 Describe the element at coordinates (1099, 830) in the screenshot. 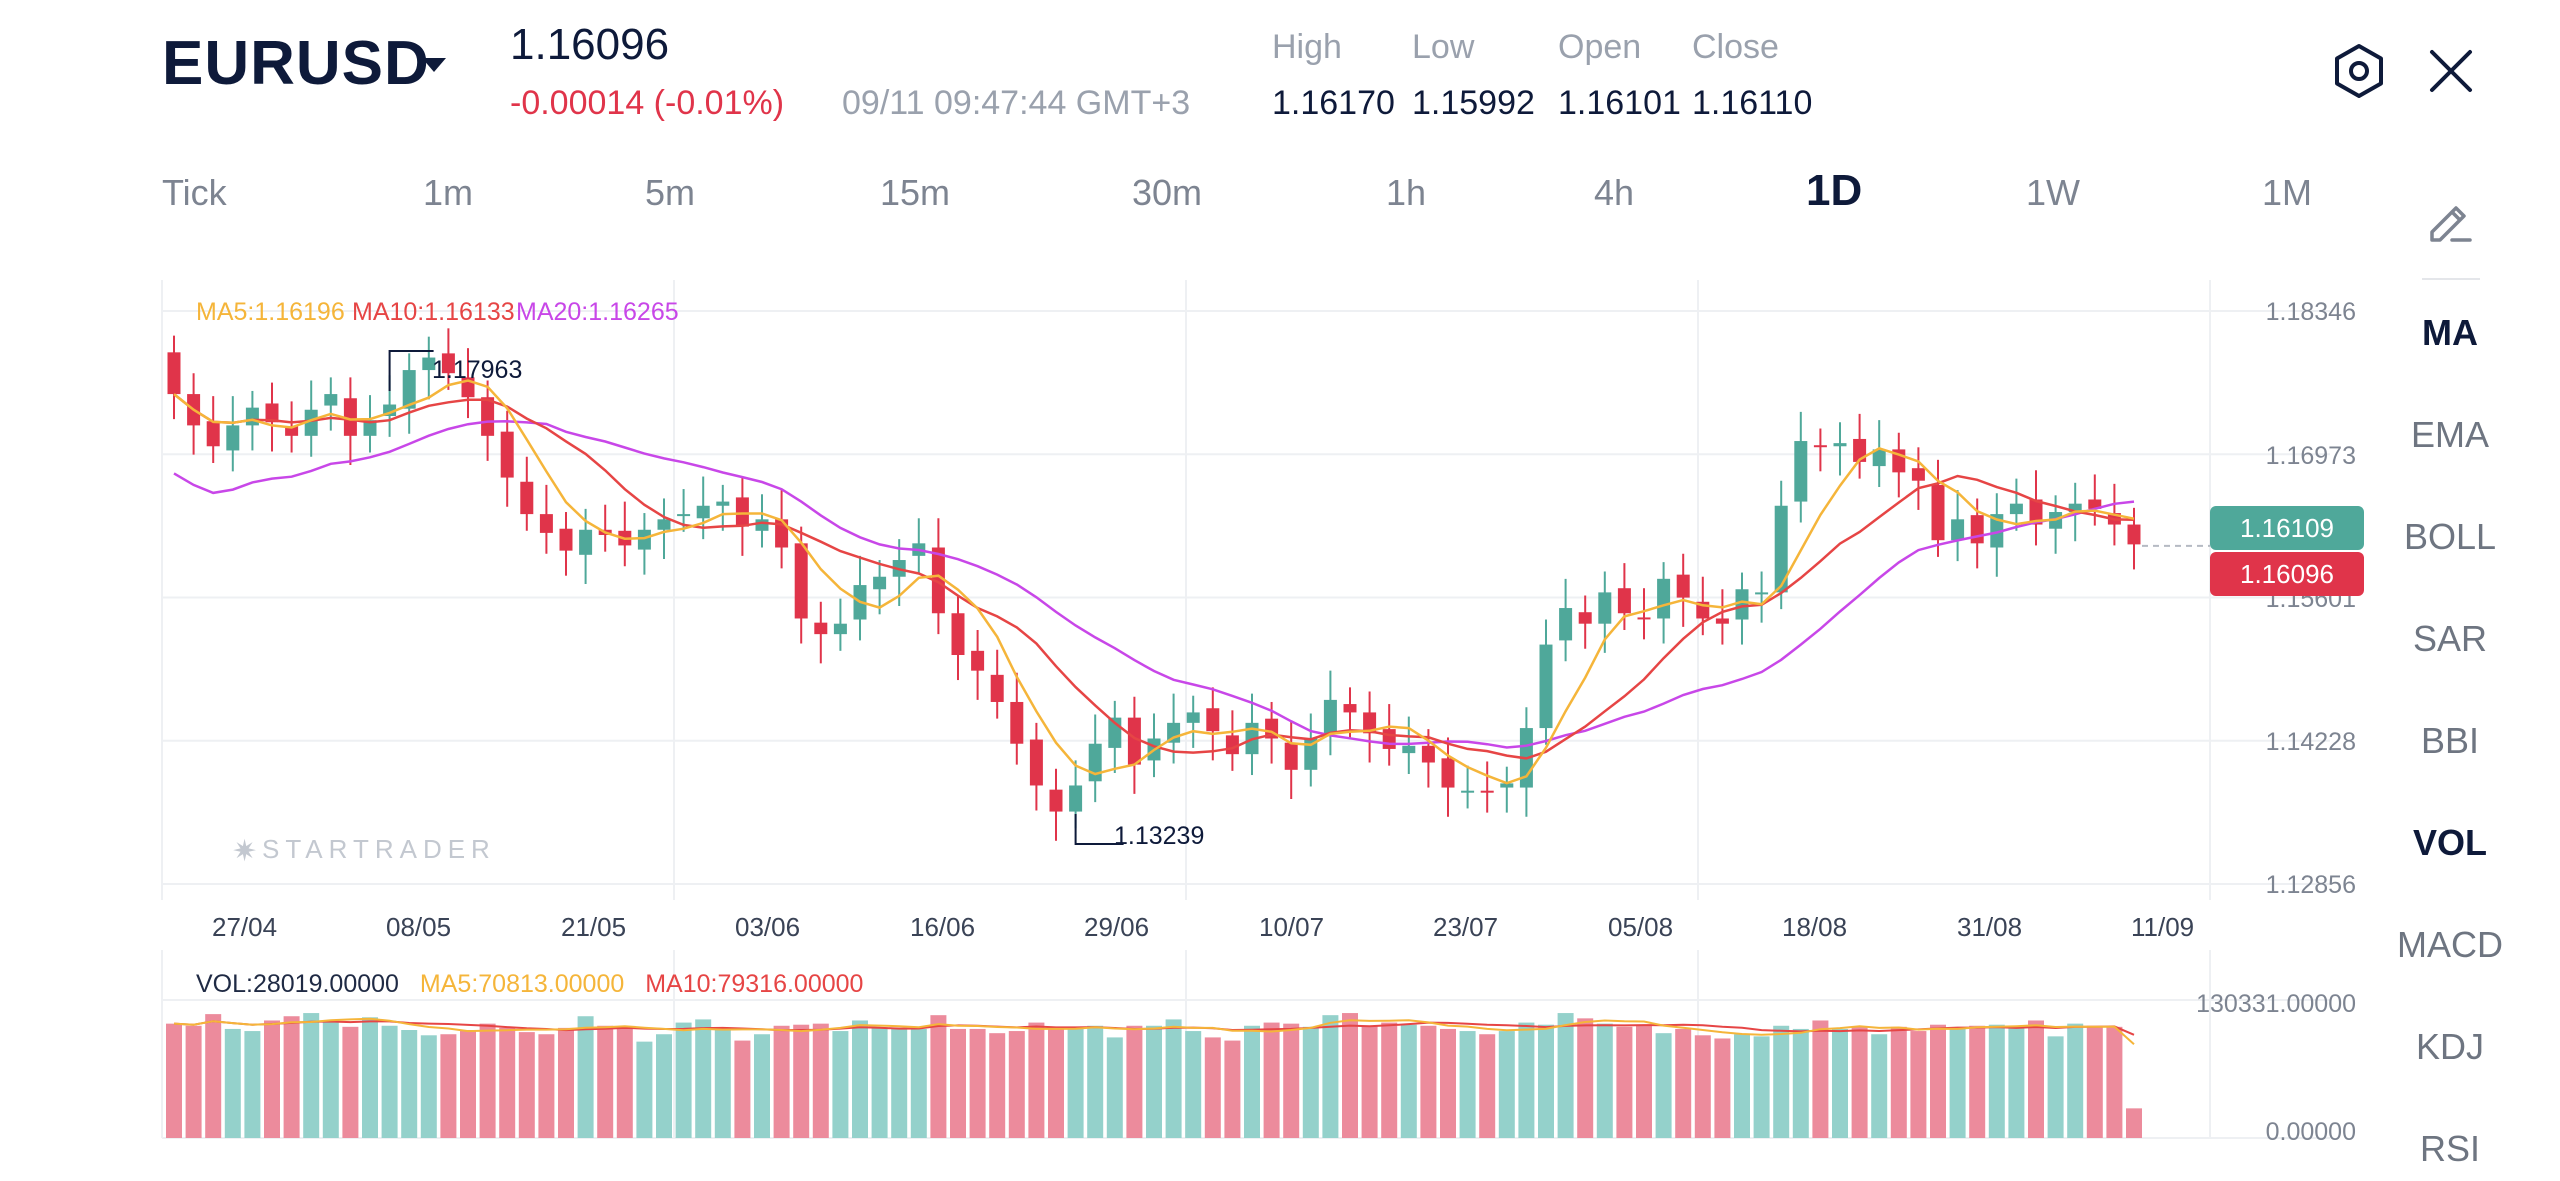

I see `min-marker` at that location.